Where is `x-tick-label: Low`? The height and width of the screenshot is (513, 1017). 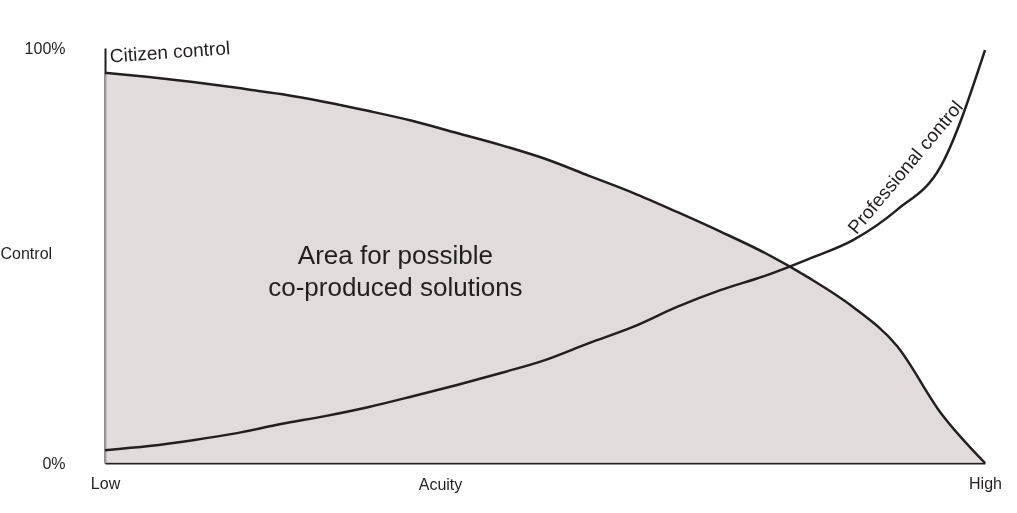 x-tick-label: Low is located at coordinates (105, 483).